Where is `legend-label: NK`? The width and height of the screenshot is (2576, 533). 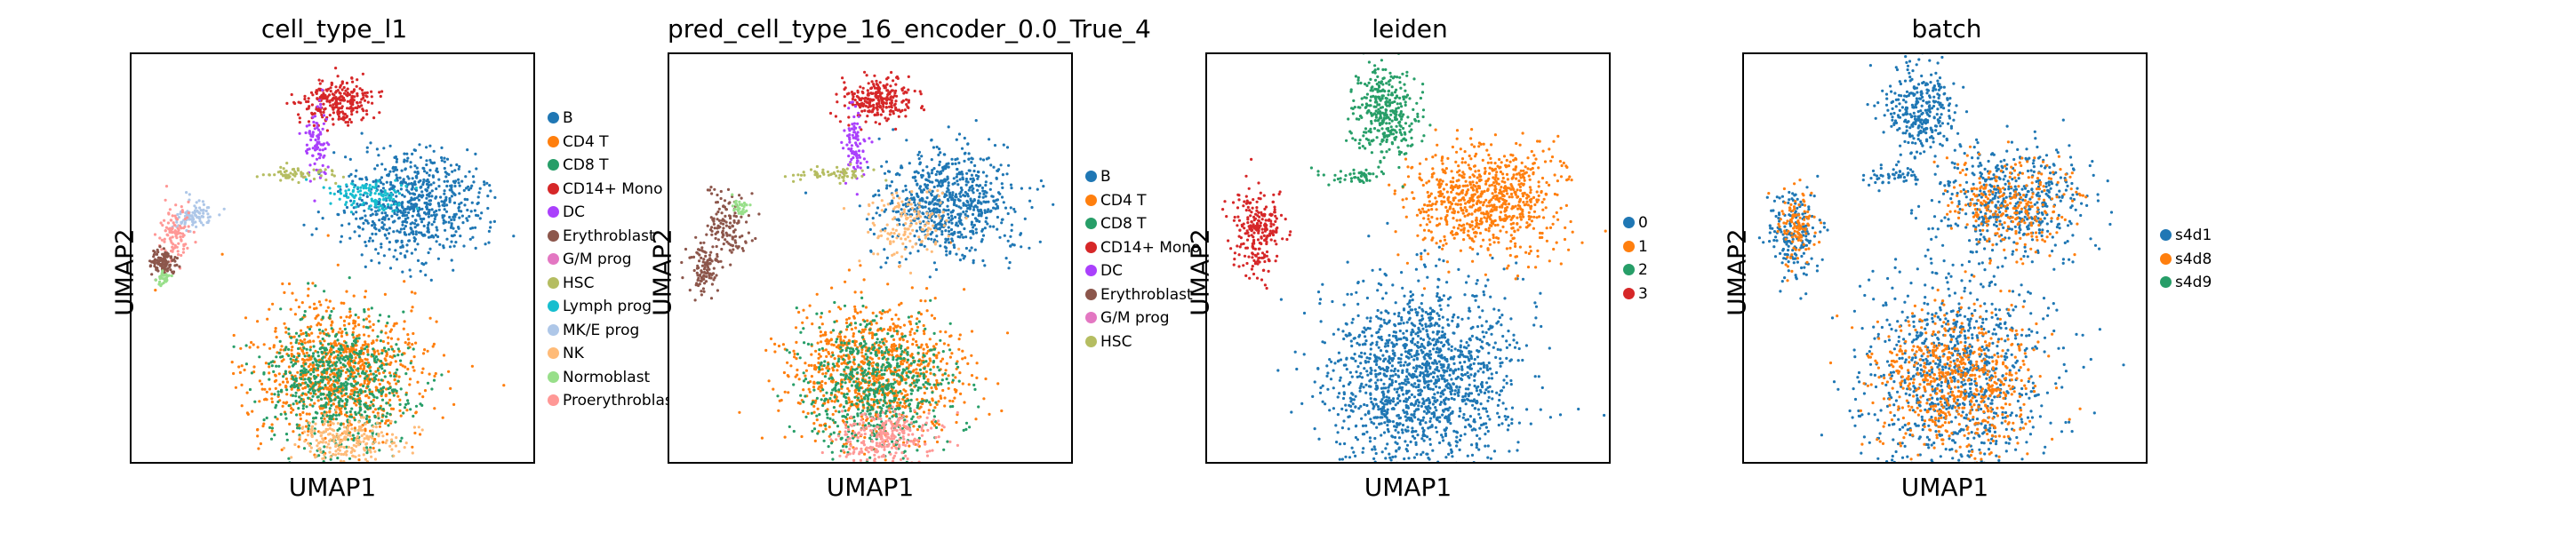
legend-label: NK is located at coordinates (573, 353).